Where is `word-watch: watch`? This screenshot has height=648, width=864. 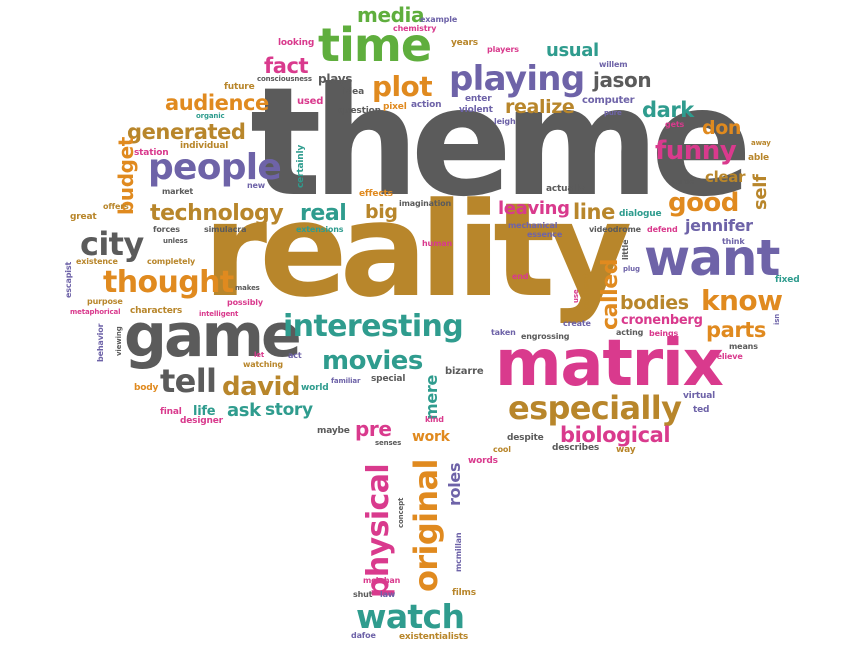
word-watch: watch is located at coordinates (410, 616).